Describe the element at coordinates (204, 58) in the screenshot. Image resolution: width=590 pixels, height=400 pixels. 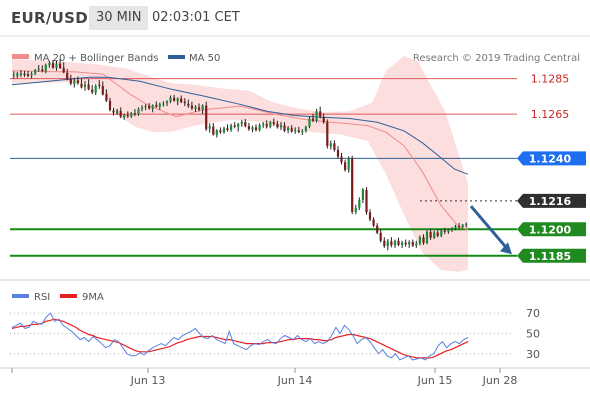
I see `legend-label-ma50: MA 50` at that location.